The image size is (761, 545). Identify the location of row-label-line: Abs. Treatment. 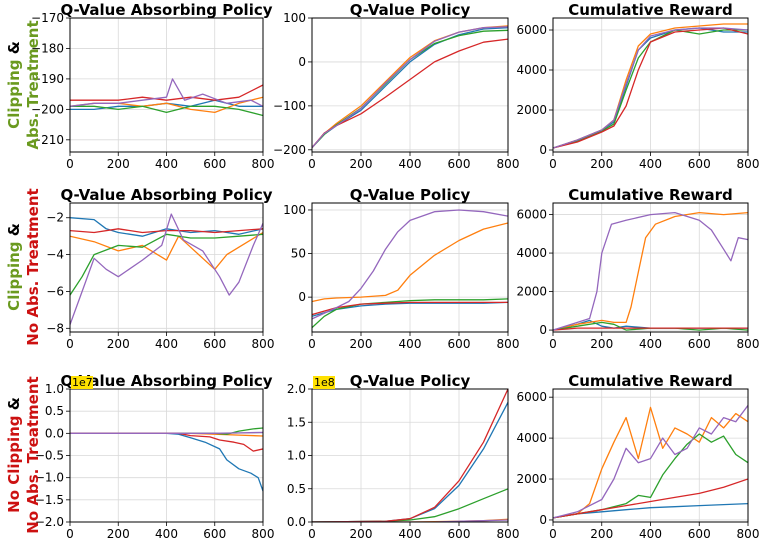
(33, 84).